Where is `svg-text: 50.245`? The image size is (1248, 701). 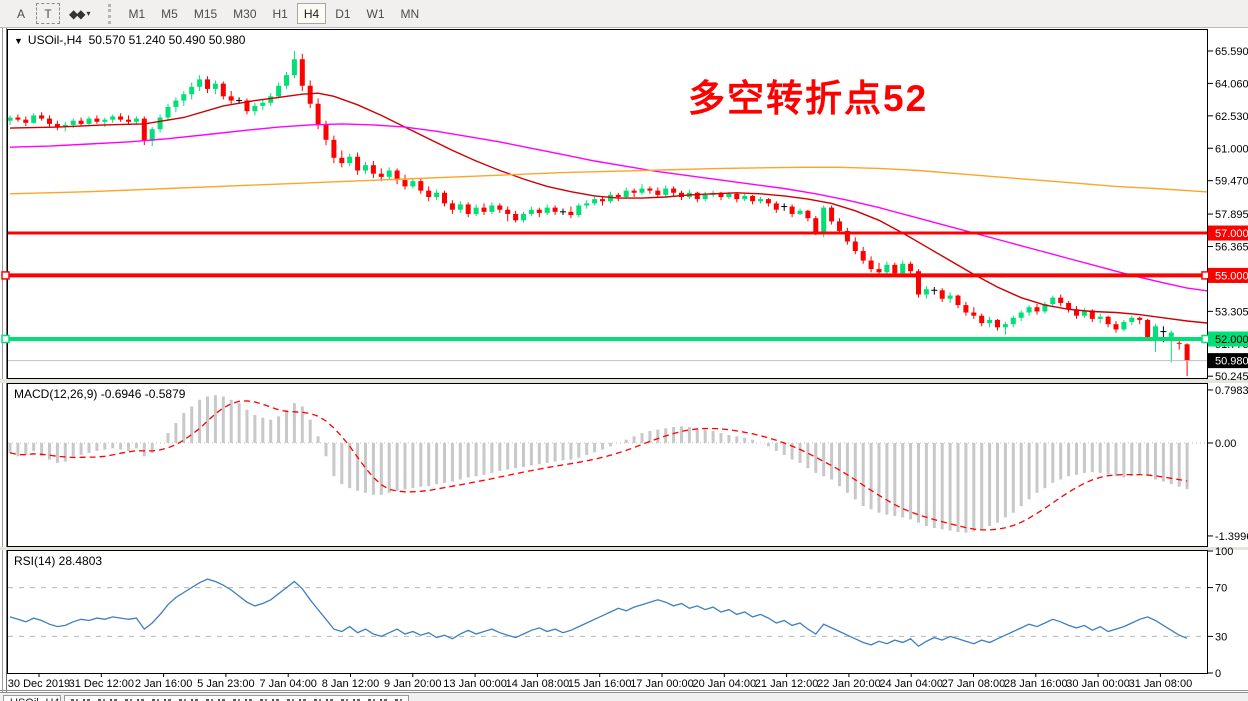
svg-text: 50.245 is located at coordinates (1231, 377).